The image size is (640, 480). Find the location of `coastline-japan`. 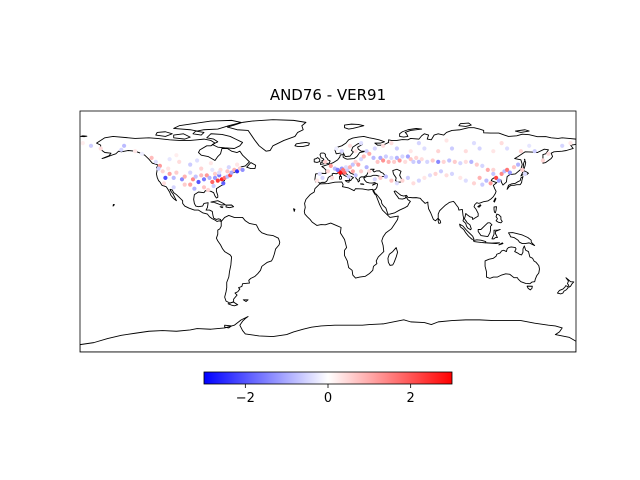

coastline-japan is located at coordinates (515, 183).